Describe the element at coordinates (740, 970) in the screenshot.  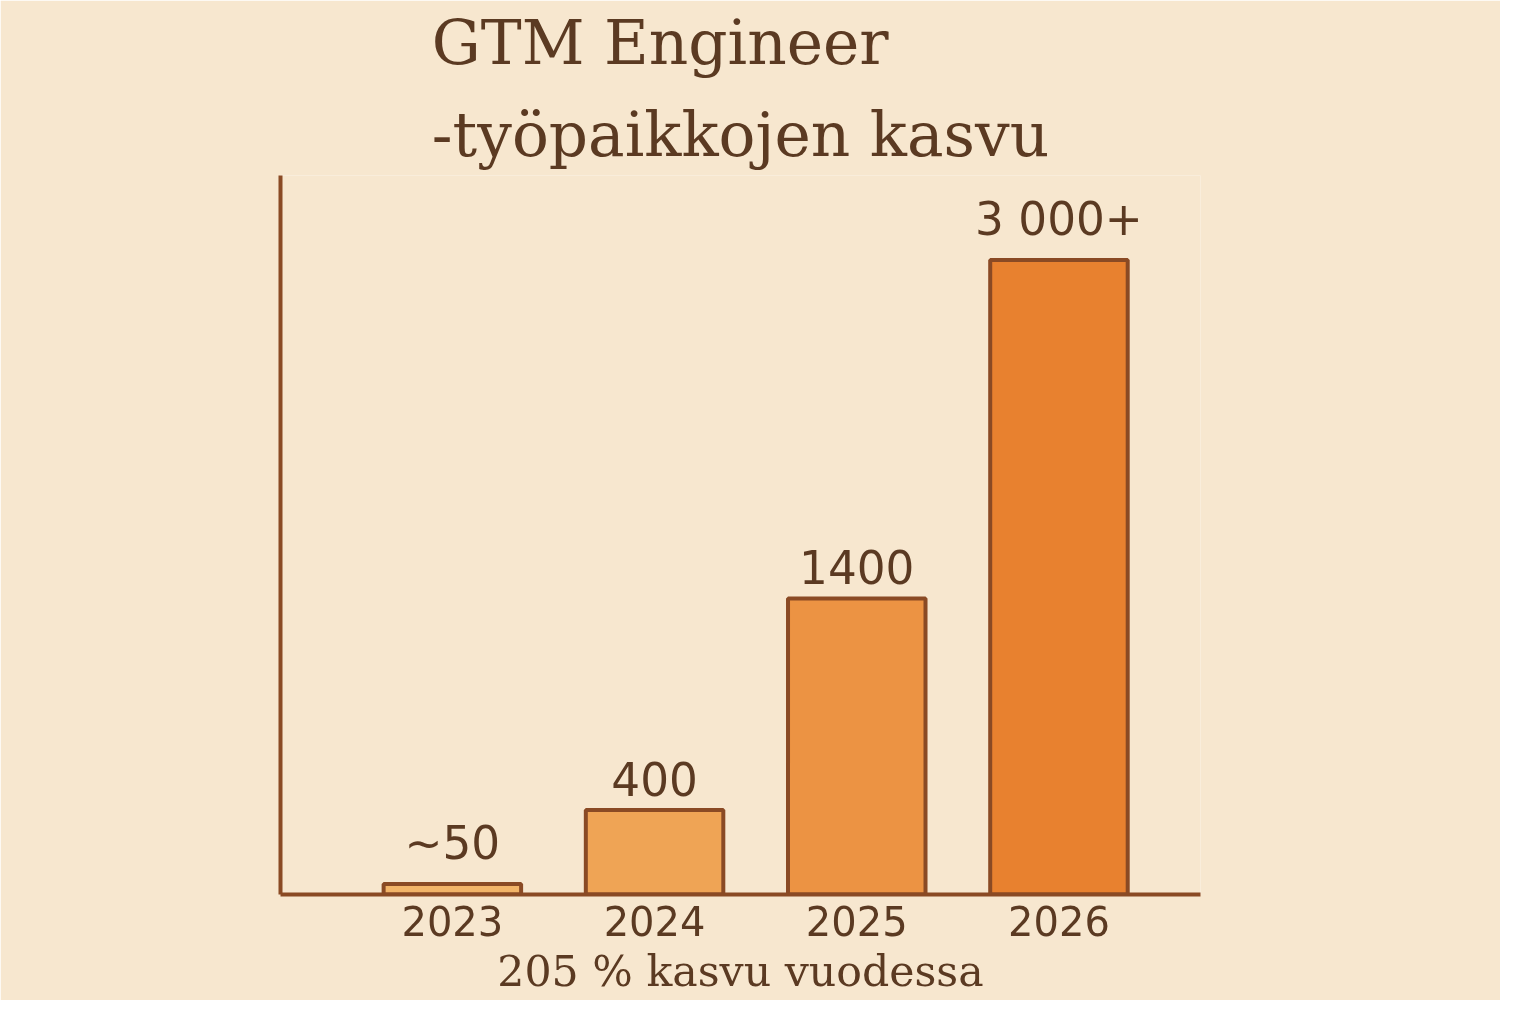
I see `text: 205 % kasvu vuodessa` at that location.